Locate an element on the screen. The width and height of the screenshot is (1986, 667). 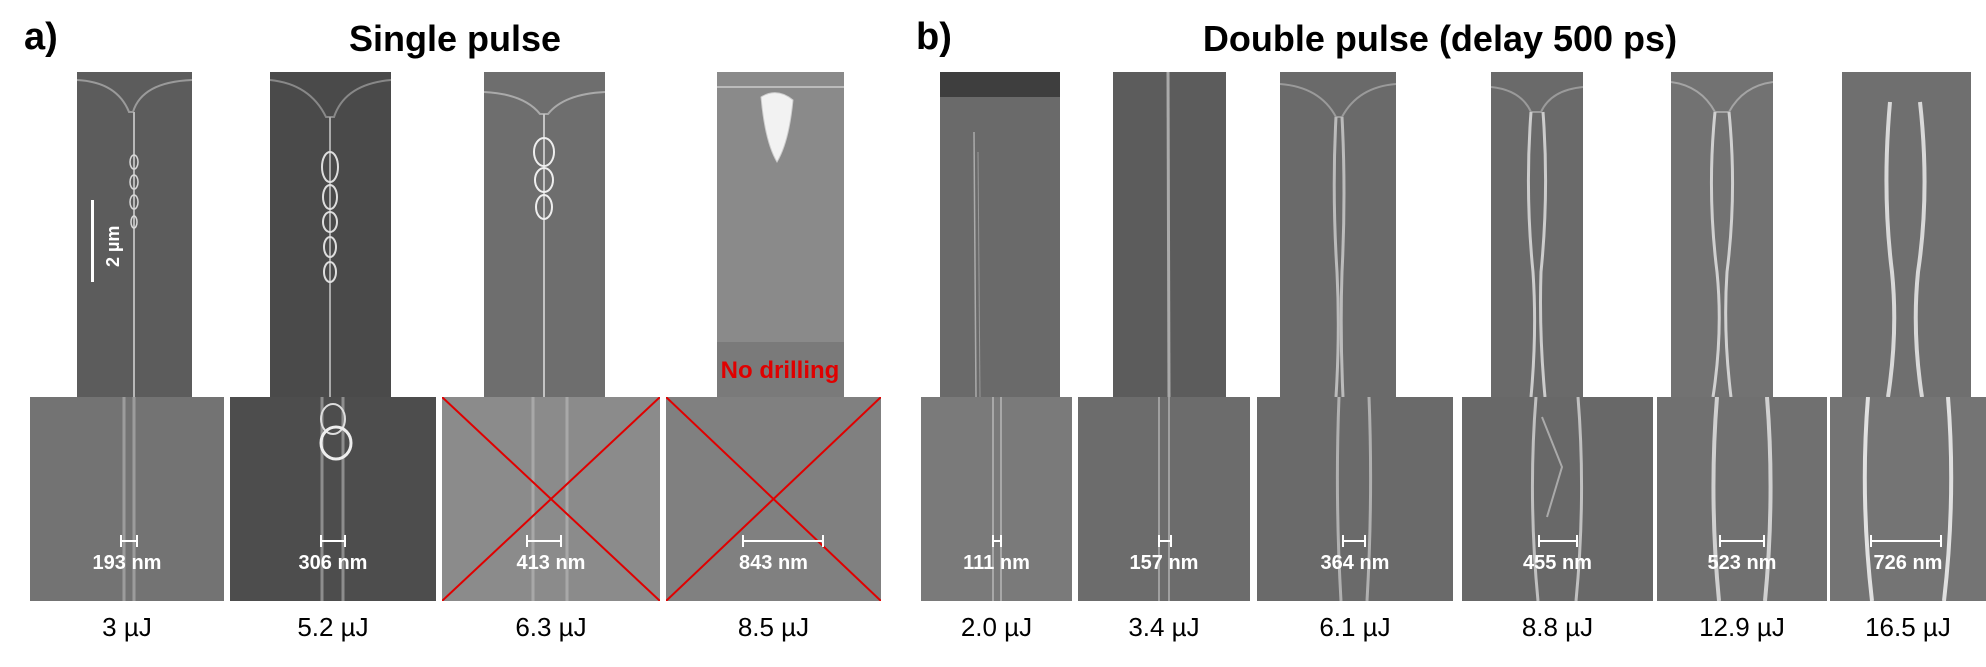
sem-top-single-1: 2 µm is located at coordinates (134, 234).